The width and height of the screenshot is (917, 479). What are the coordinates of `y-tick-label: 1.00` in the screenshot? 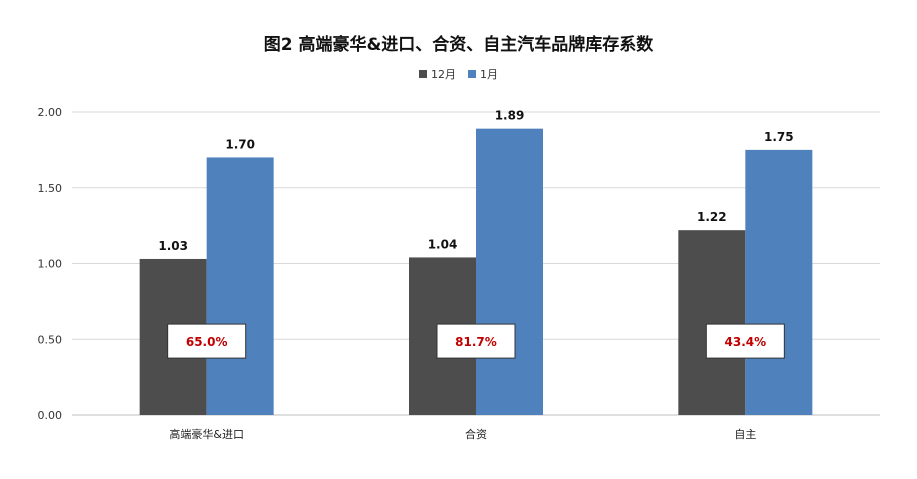 It's located at (50, 264).